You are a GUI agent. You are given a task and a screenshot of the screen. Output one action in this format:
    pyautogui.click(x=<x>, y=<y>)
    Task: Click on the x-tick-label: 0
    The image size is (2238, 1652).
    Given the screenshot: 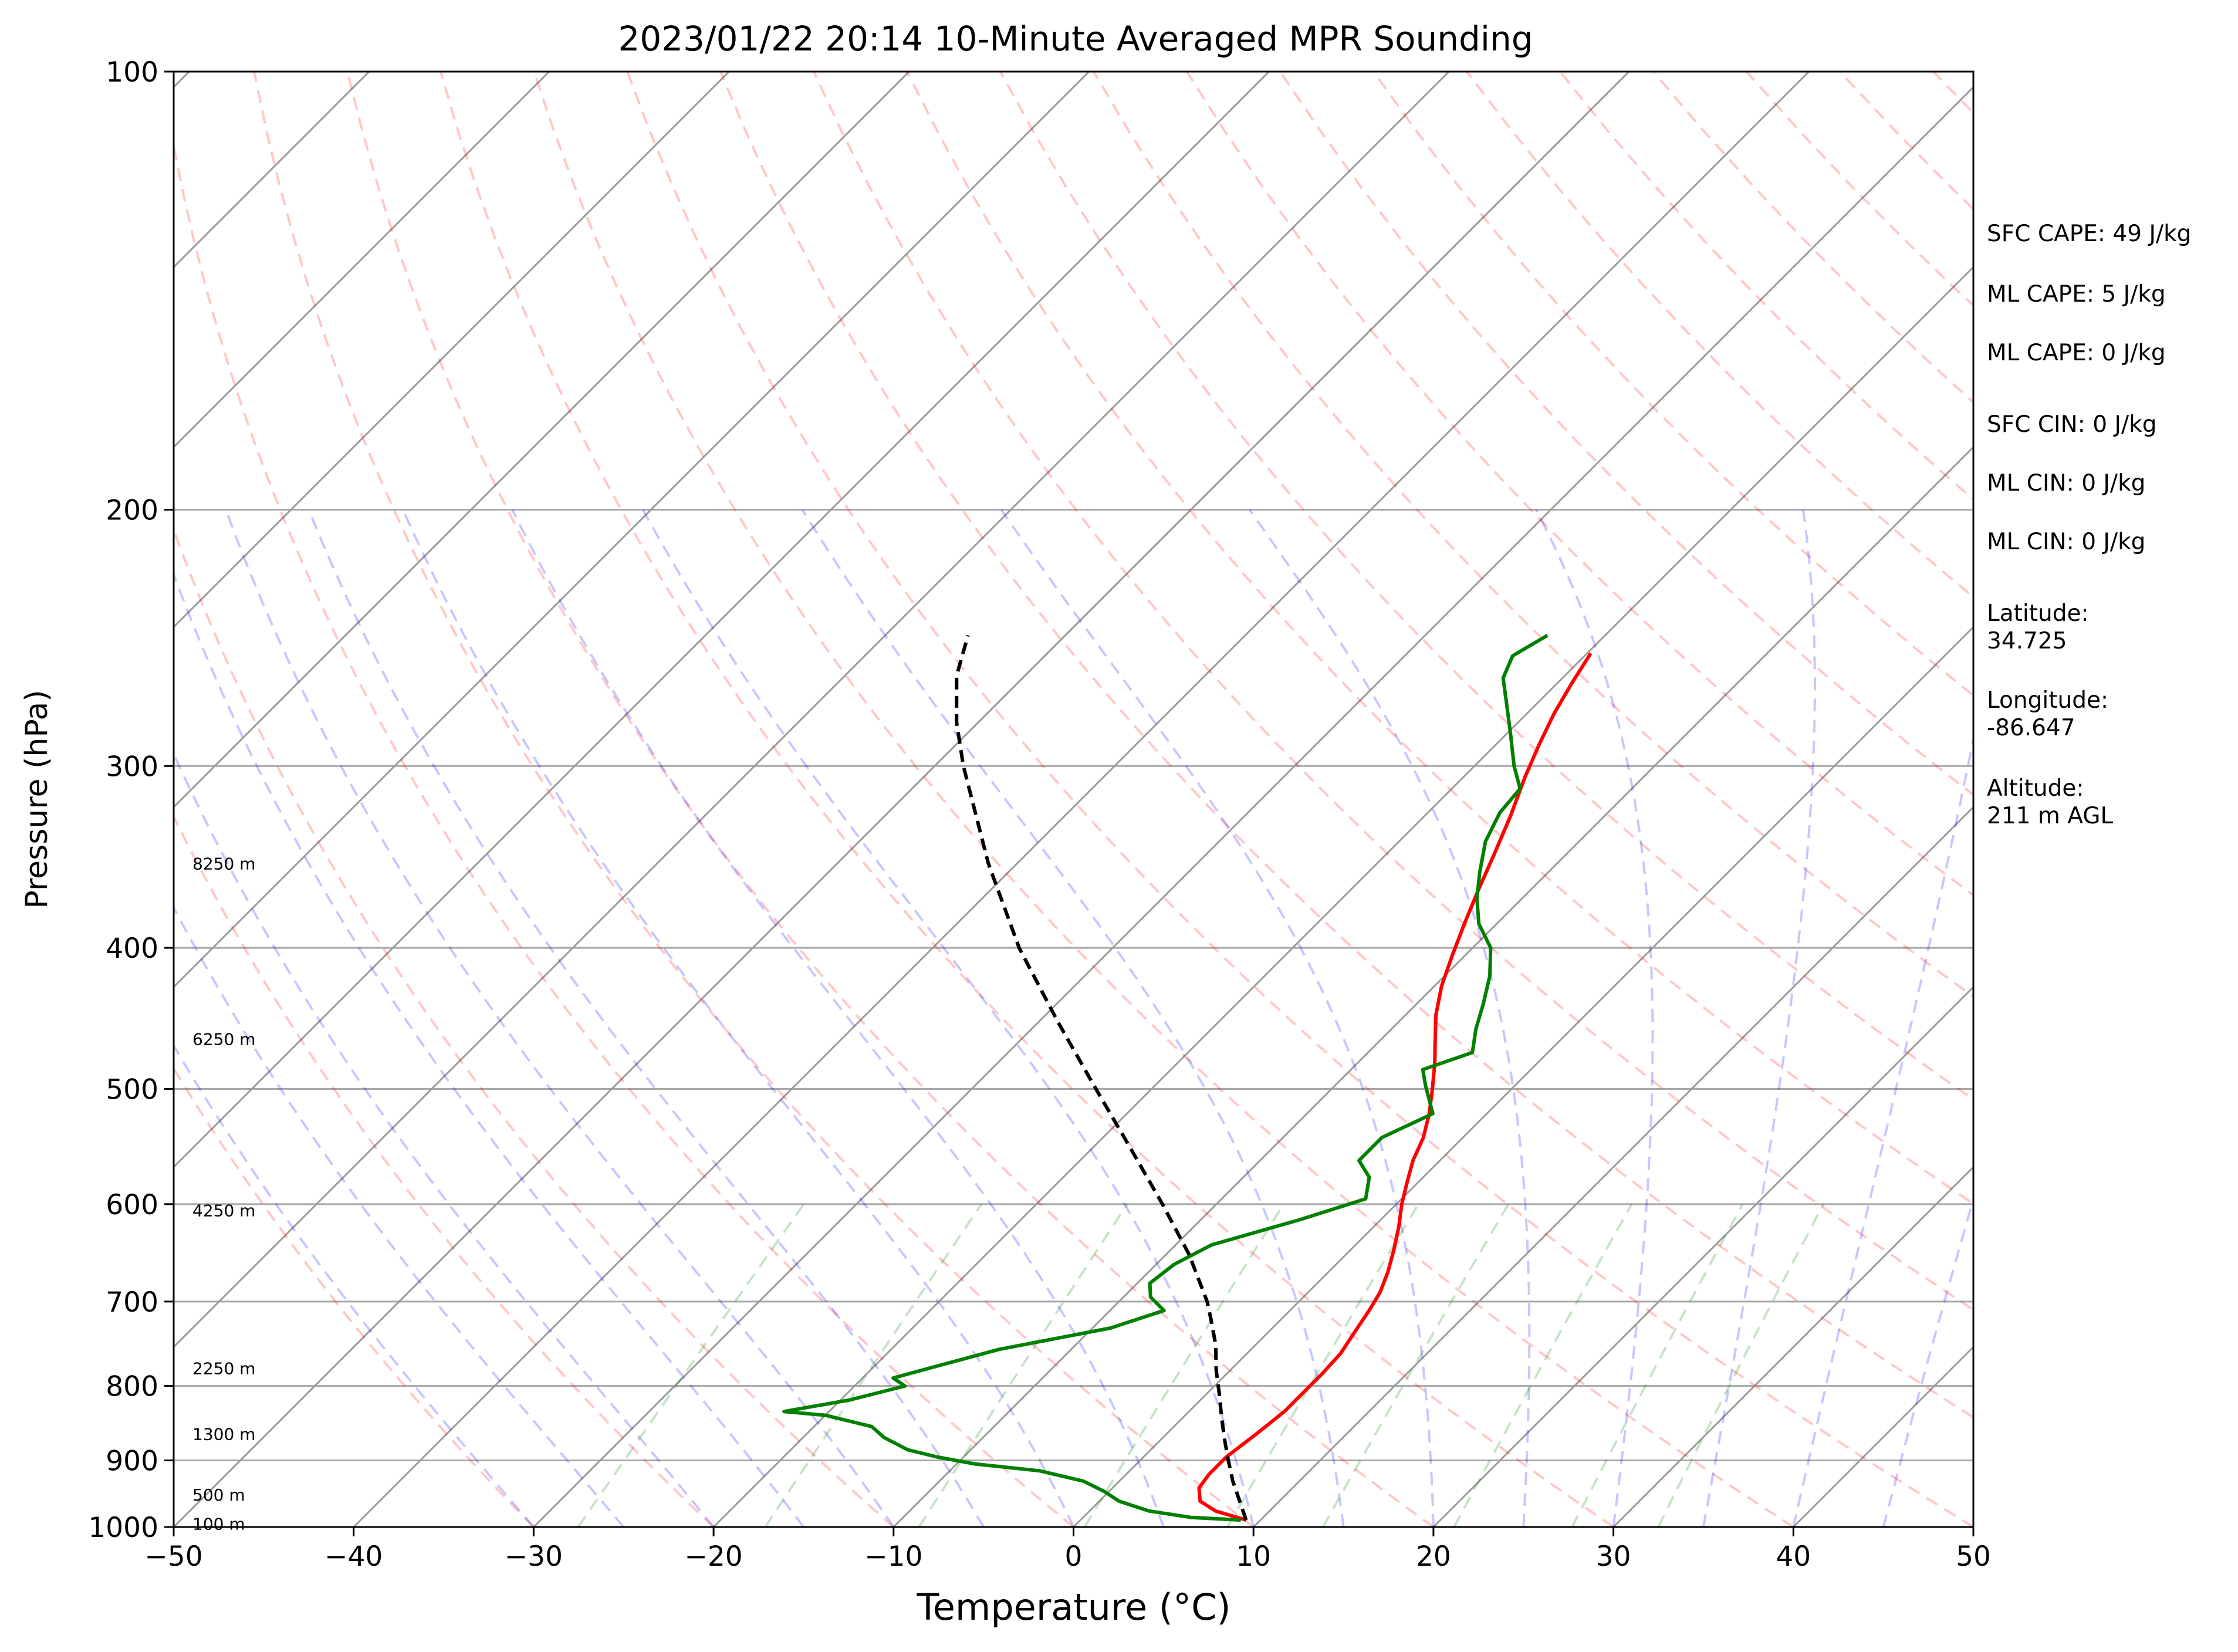 What is the action you would take?
    pyautogui.click(x=1074, y=1556)
    